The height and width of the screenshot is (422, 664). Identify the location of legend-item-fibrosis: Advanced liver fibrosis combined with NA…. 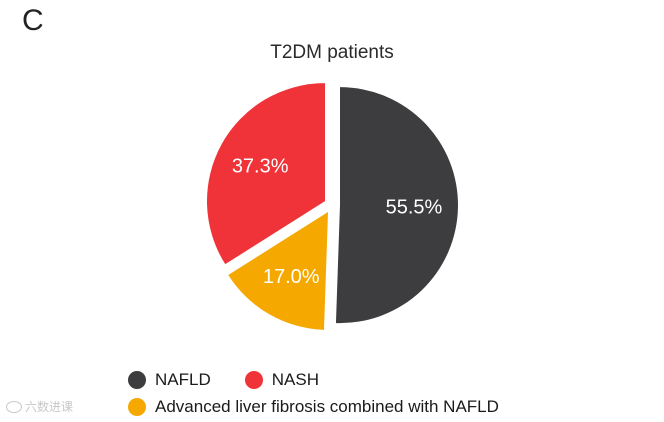
(313, 407).